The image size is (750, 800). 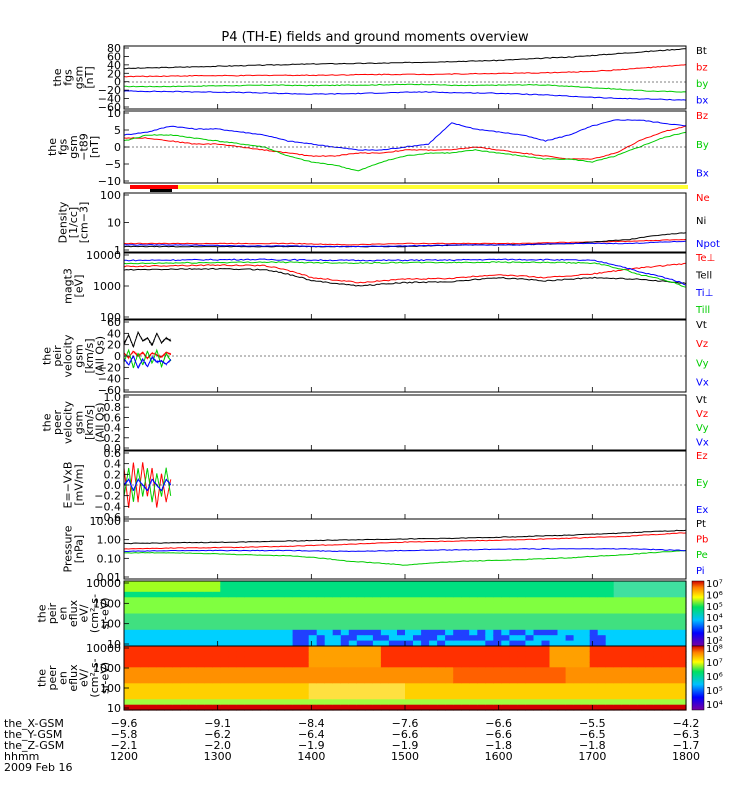 What do you see at coordinates (703, 275) in the screenshot?
I see `legend-entry: Tell` at bounding box center [703, 275].